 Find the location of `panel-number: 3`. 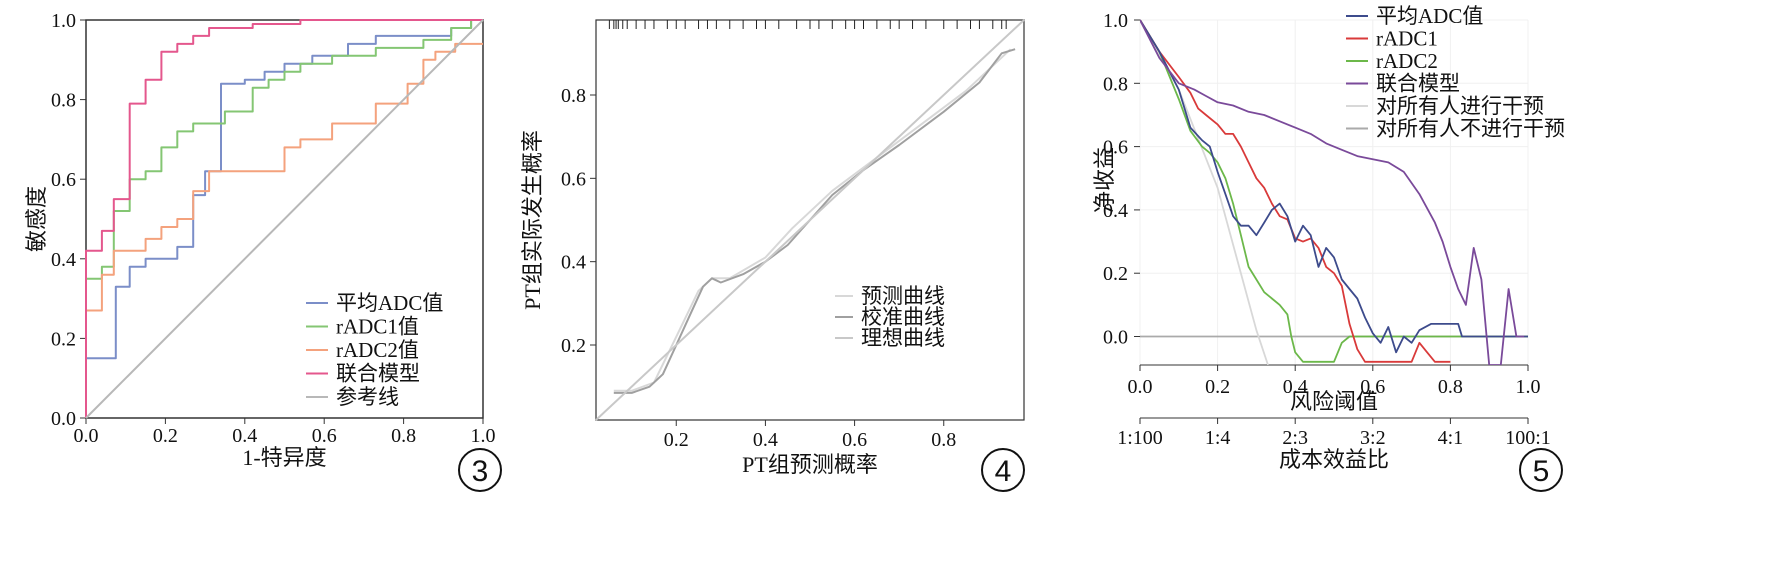

panel-number: 3 is located at coordinates (480, 471).